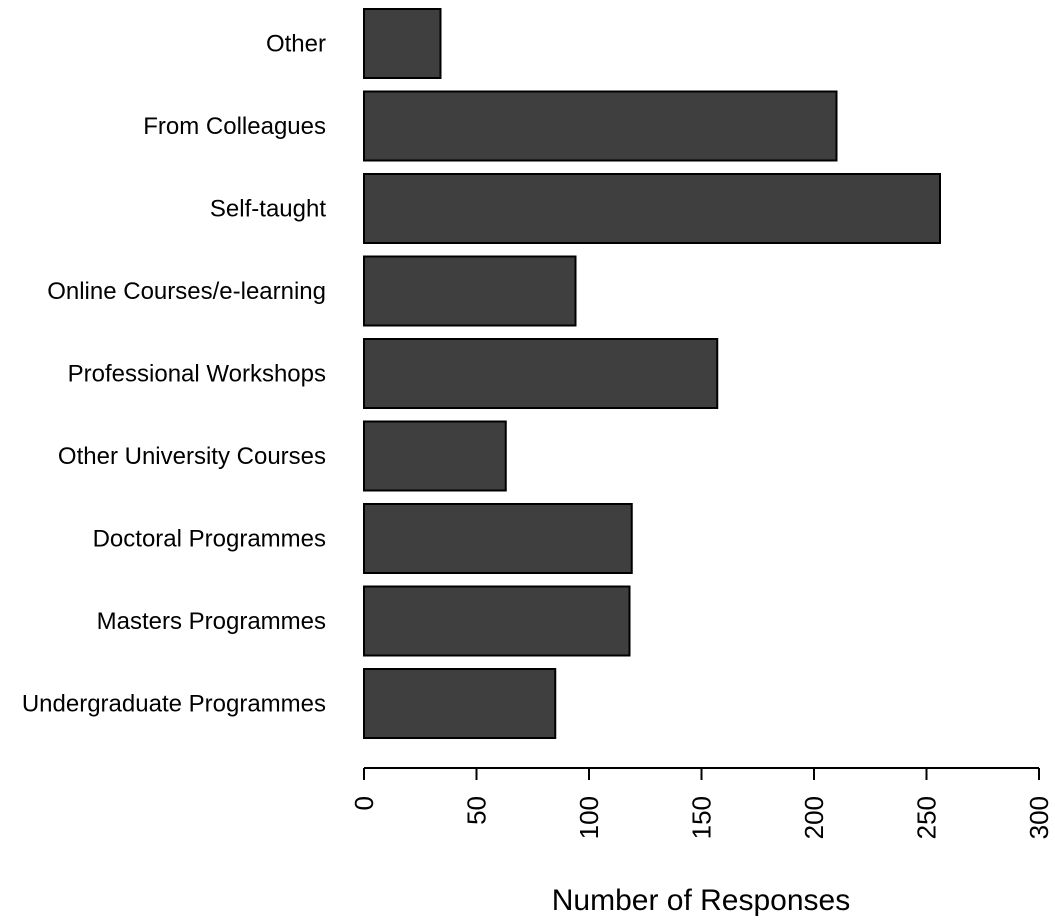  Describe the element at coordinates (211, 621) in the screenshot. I see `category-label: Masters Programmes` at that location.